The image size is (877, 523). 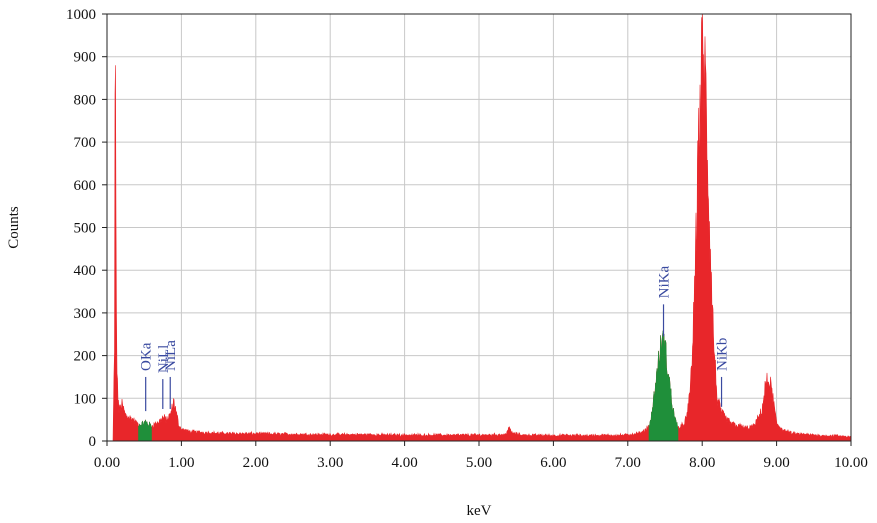 I want to click on y-axis-title: Counts, so click(x=14, y=227).